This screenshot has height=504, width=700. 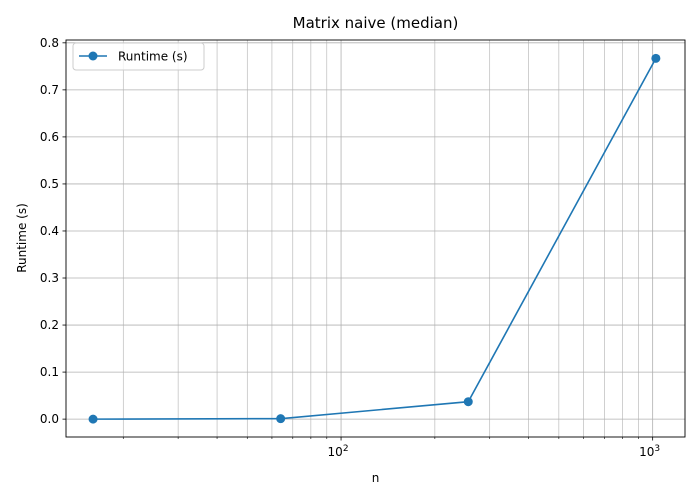 What do you see at coordinates (49, 137) in the screenshot?
I see `y-tick-label: 0.6` at bounding box center [49, 137].